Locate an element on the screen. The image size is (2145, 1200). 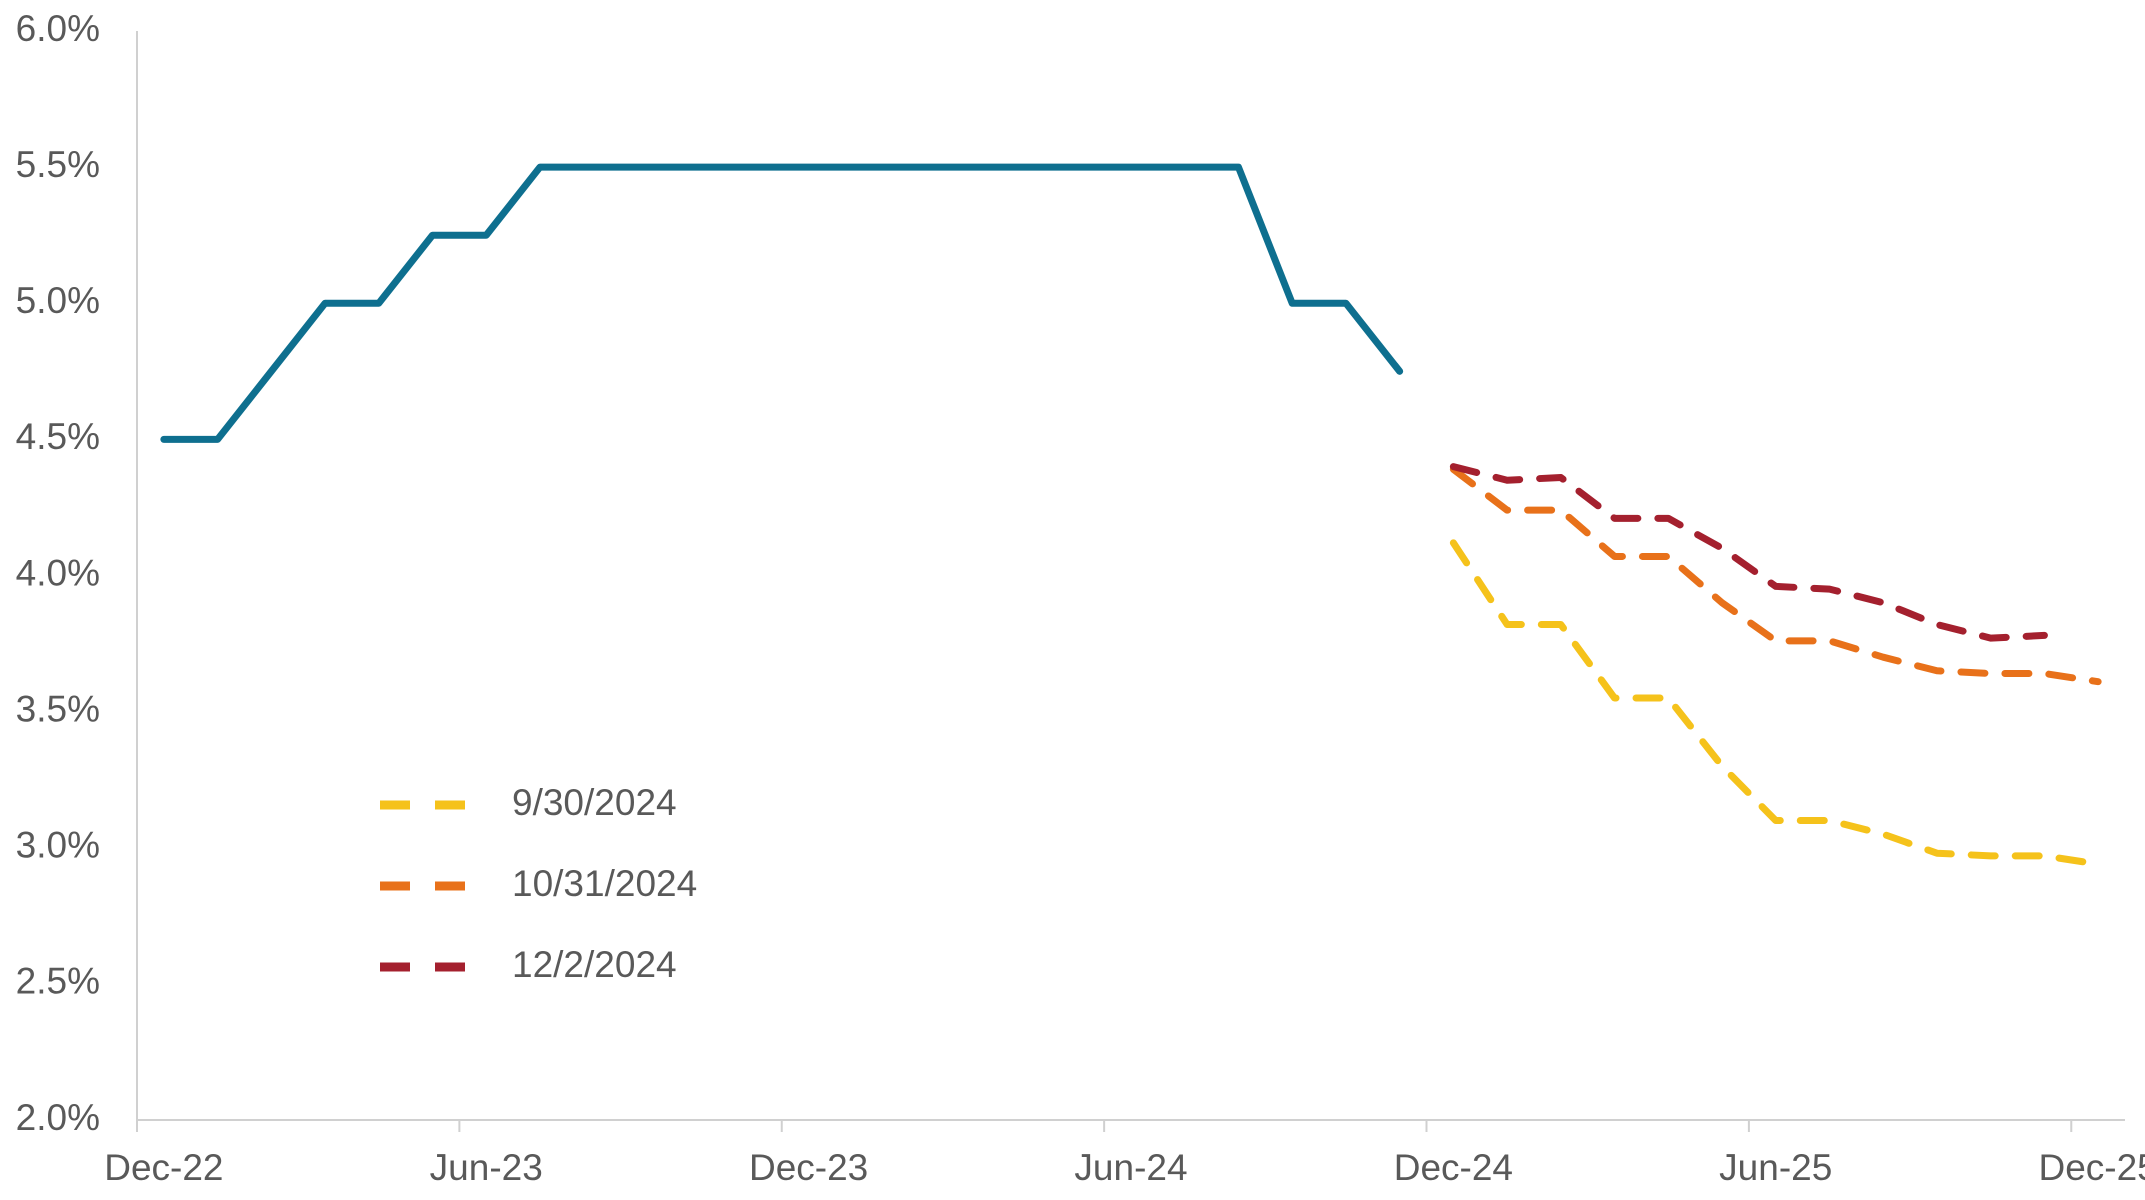
y-tick-label: 4.5% is located at coordinates (58, 436).